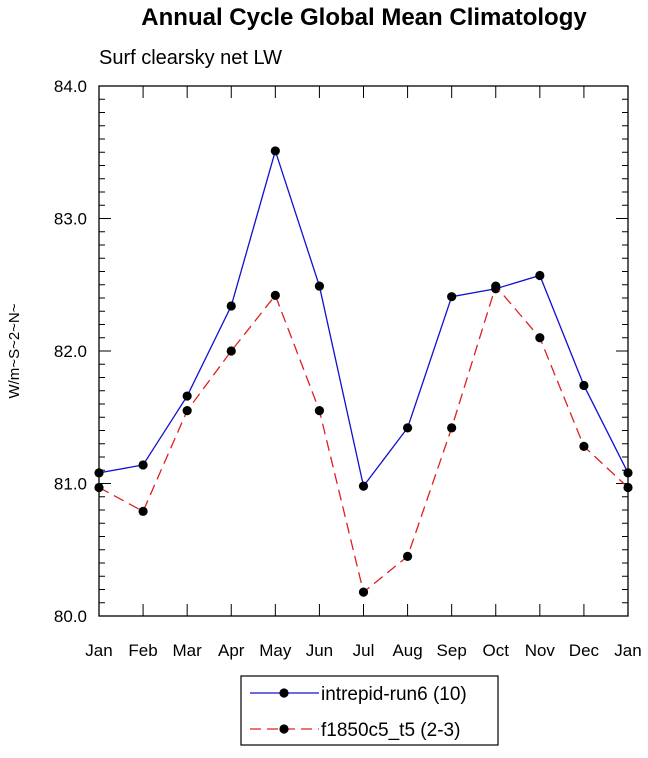 This screenshot has width=648, height=758. What do you see at coordinates (70, 484) in the screenshot?
I see `y-tick-label: 81.0` at bounding box center [70, 484].